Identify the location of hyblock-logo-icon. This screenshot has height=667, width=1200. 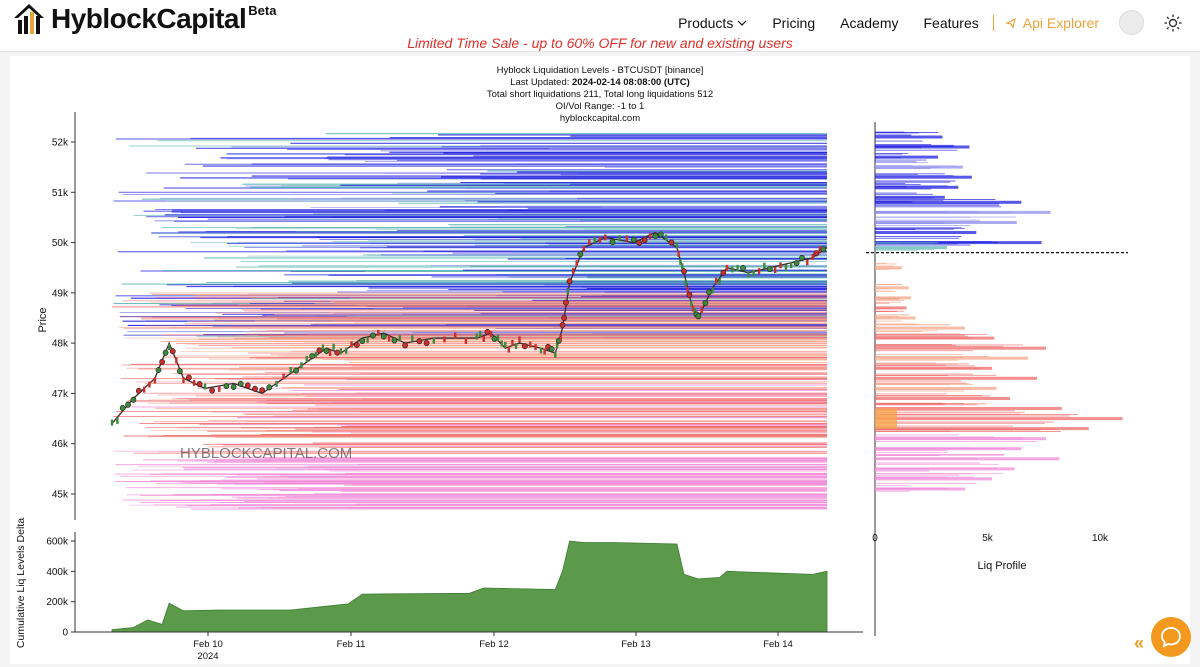
(29, 19).